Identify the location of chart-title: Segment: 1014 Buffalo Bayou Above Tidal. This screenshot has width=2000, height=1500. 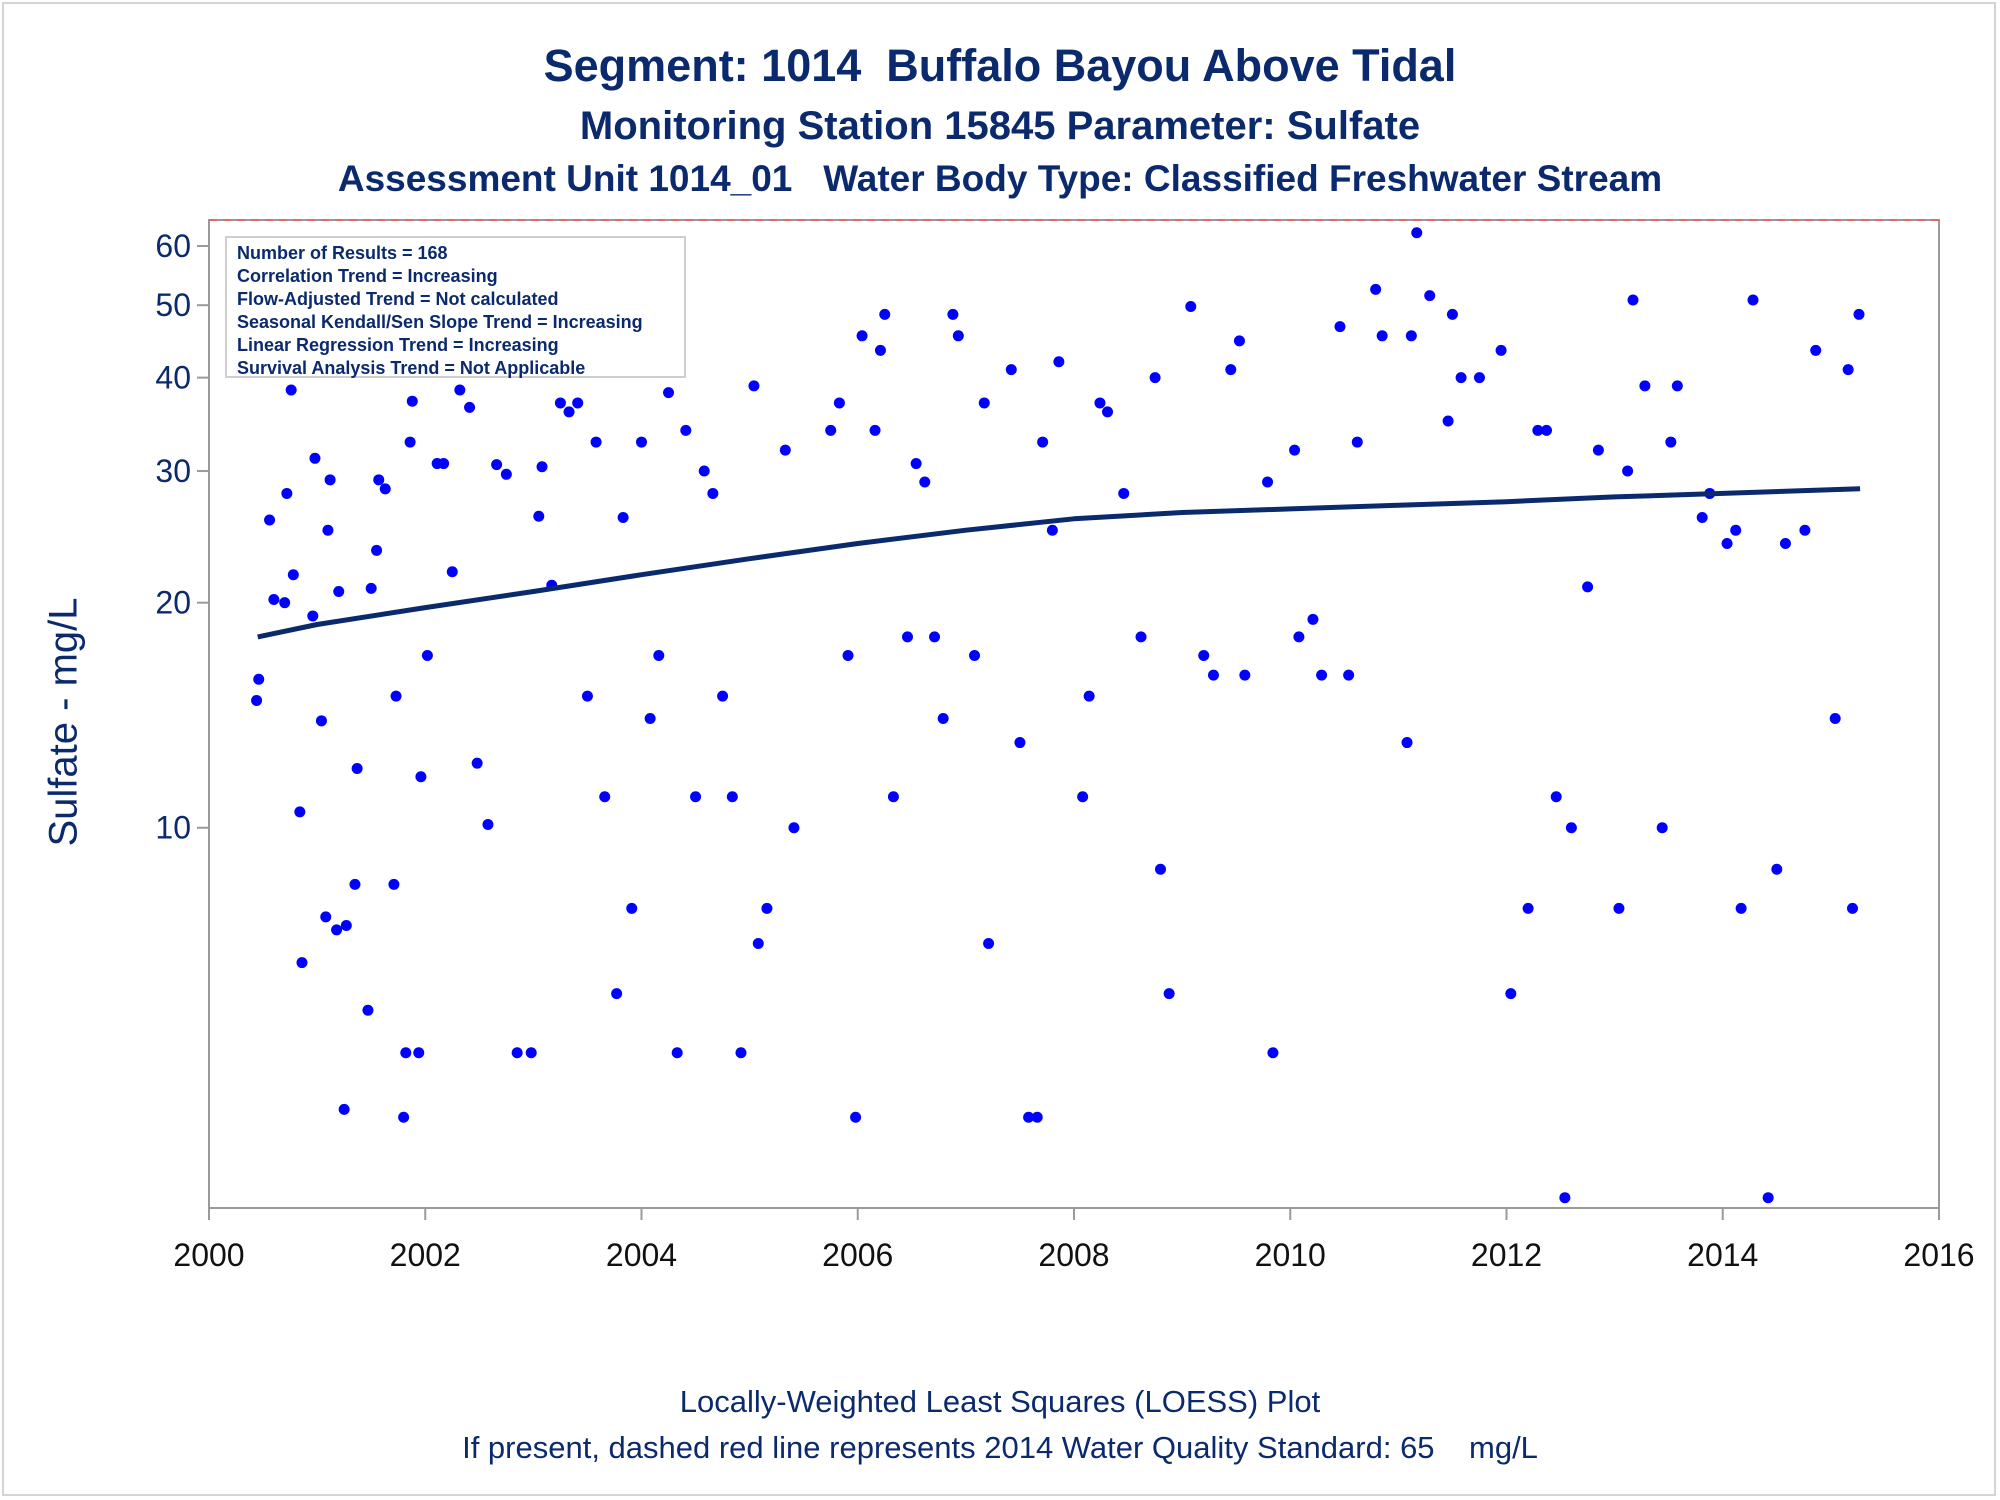
(1000, 65).